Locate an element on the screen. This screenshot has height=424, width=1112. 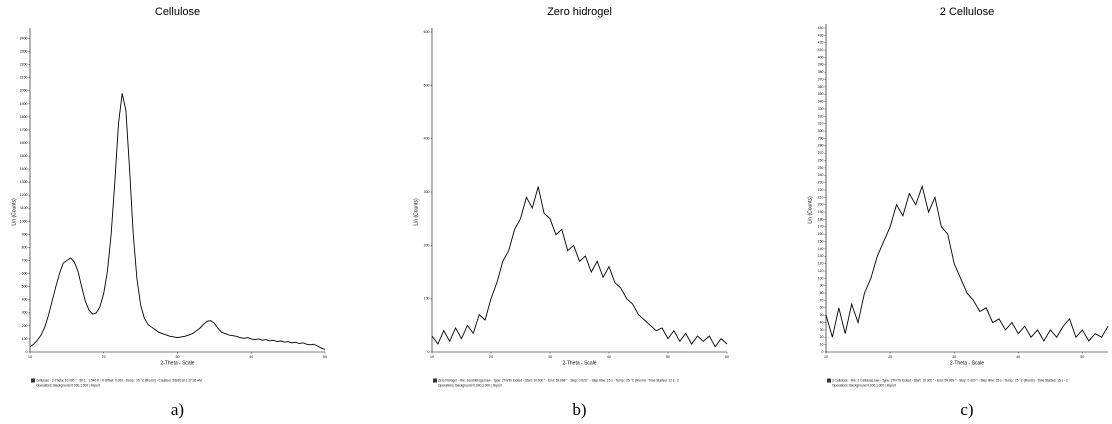
y-tick-label: 150 is located at coordinates (821, 241).